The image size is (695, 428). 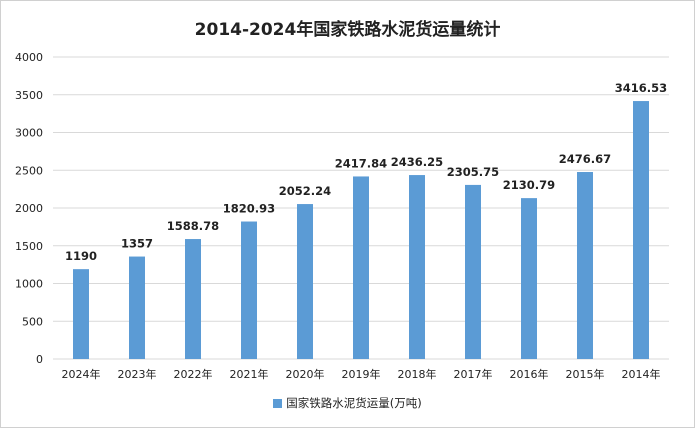 I want to click on y-tick-label: 1500, so click(x=29, y=246).